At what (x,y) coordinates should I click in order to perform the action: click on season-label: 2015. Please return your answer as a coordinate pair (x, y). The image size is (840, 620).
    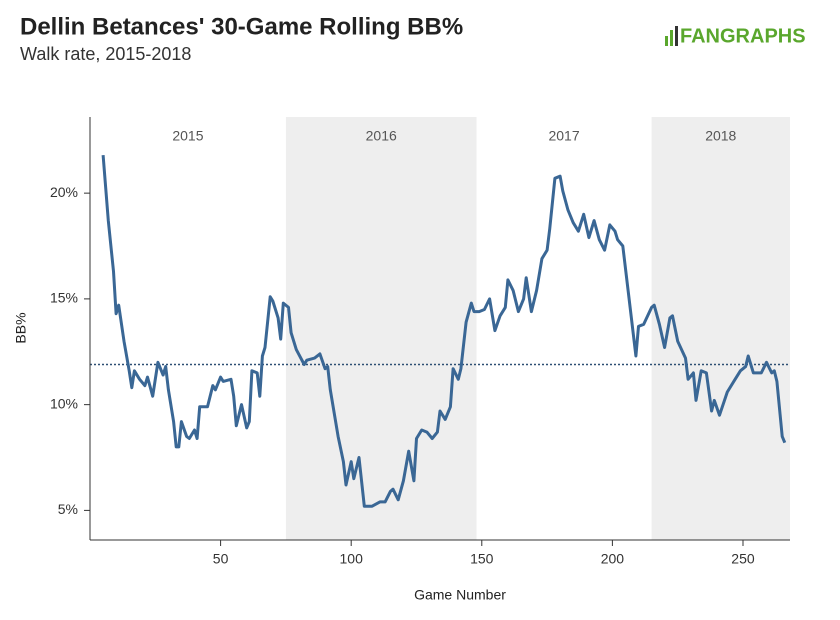
    Looking at the image, I should click on (187, 136).